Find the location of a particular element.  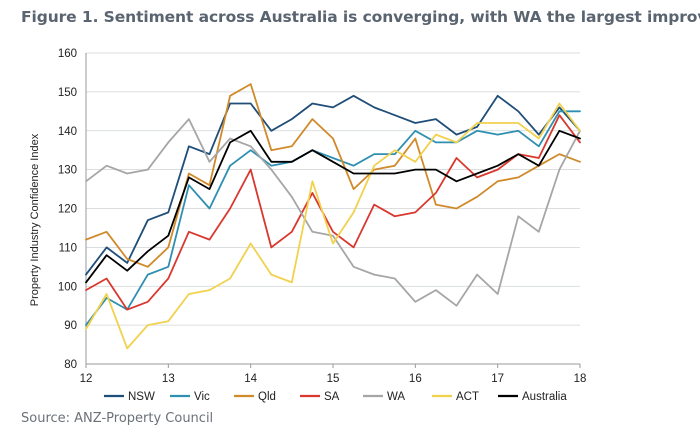

legend-label: Qld is located at coordinates (267, 397).